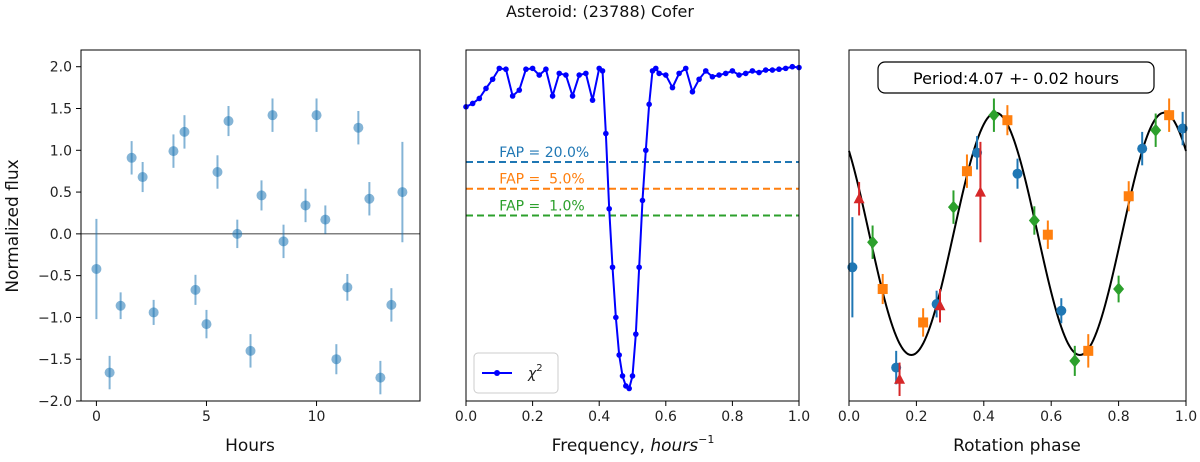 The image size is (1200, 462). I want to click on periodogram-xlabel: Frequency, hours−1, so click(633, 444).